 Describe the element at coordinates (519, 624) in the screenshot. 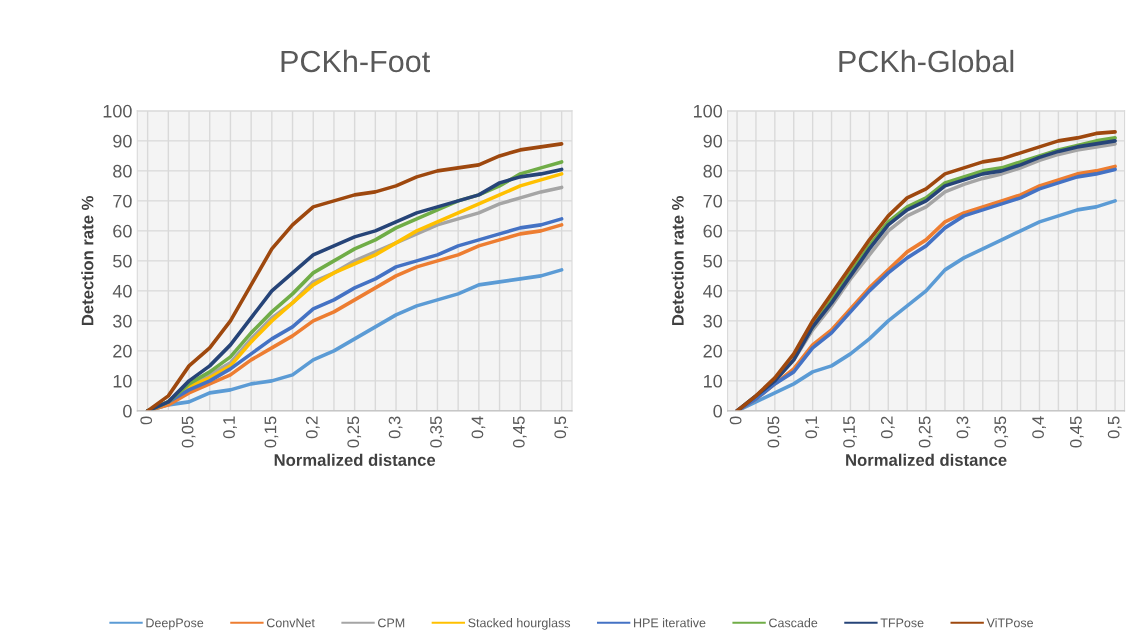

I see `legend-label: Stacked hourglass` at that location.